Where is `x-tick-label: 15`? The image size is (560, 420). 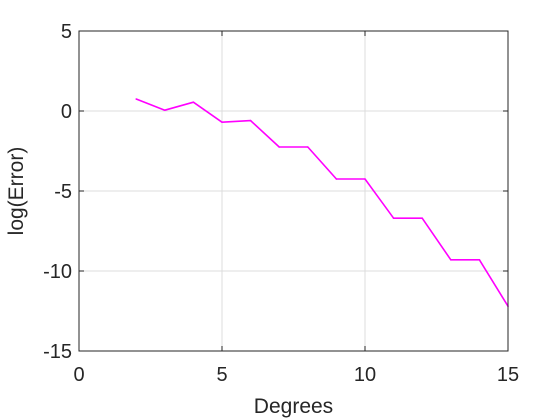 x-tick-label: 15 is located at coordinates (508, 375).